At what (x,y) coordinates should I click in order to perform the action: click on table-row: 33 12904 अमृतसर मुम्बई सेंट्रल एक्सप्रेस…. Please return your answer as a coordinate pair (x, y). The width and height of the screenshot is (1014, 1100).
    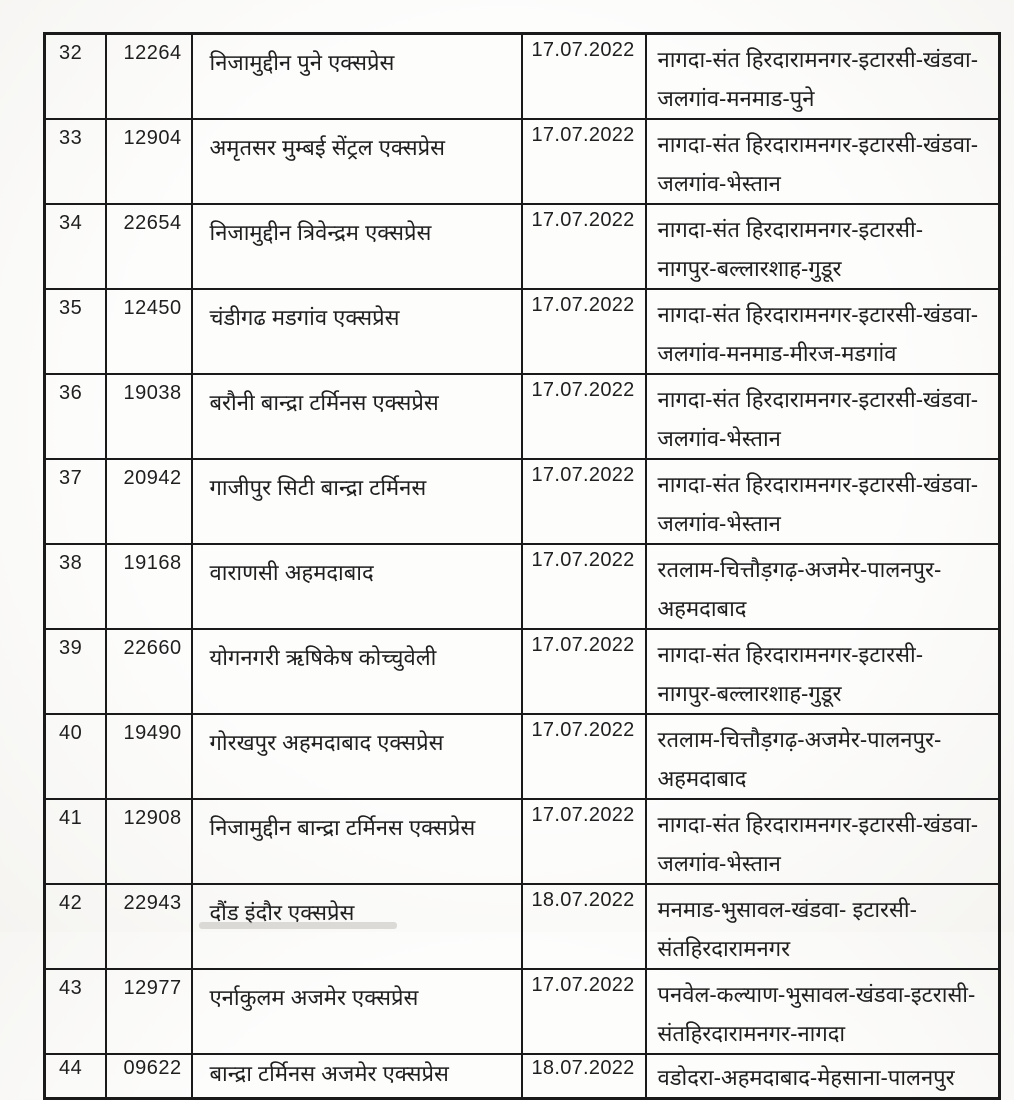
    Looking at the image, I should click on (522, 161).